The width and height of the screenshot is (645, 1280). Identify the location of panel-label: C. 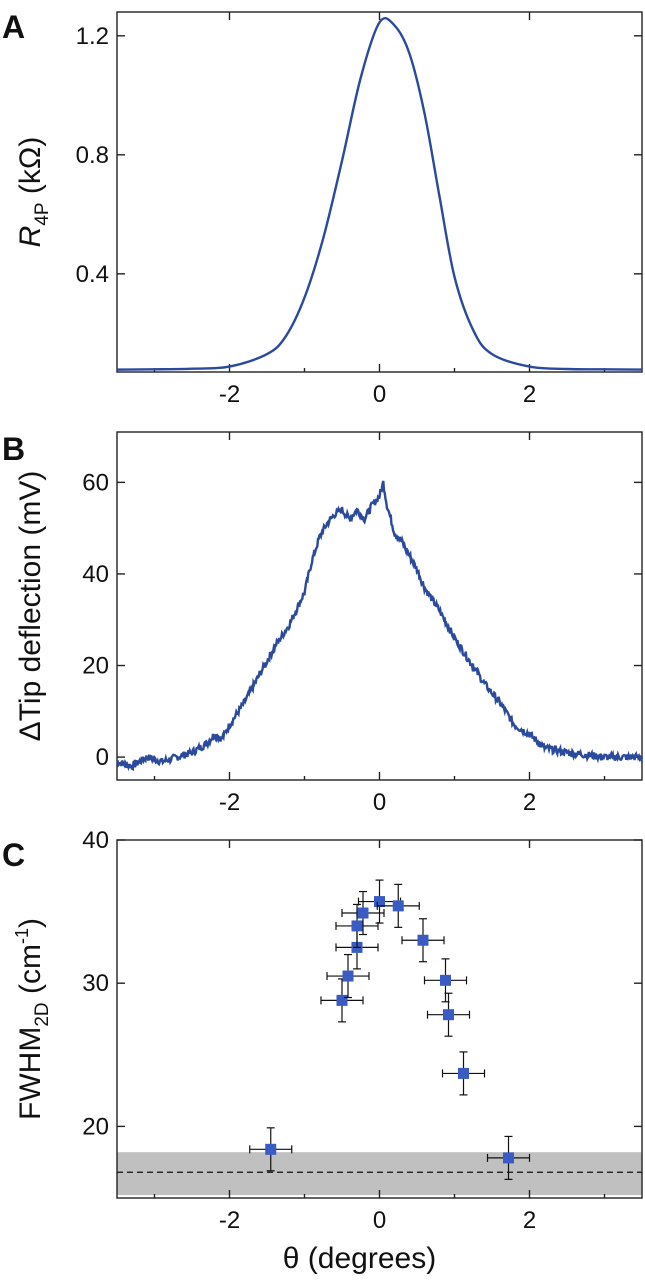
(13, 855).